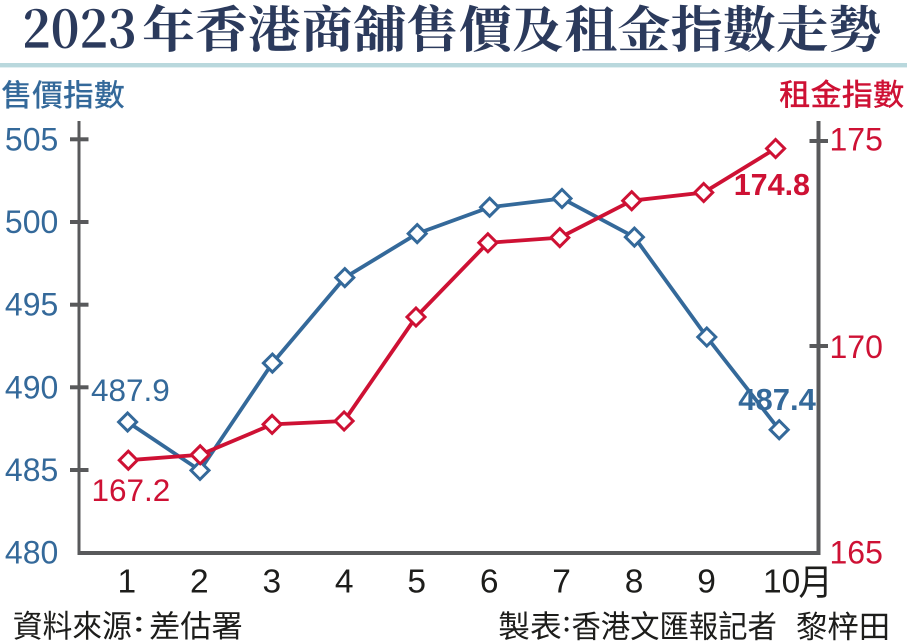 The image size is (907, 644). What do you see at coordinates (130, 390) in the screenshot?
I see `svg-text: 487.9` at bounding box center [130, 390].